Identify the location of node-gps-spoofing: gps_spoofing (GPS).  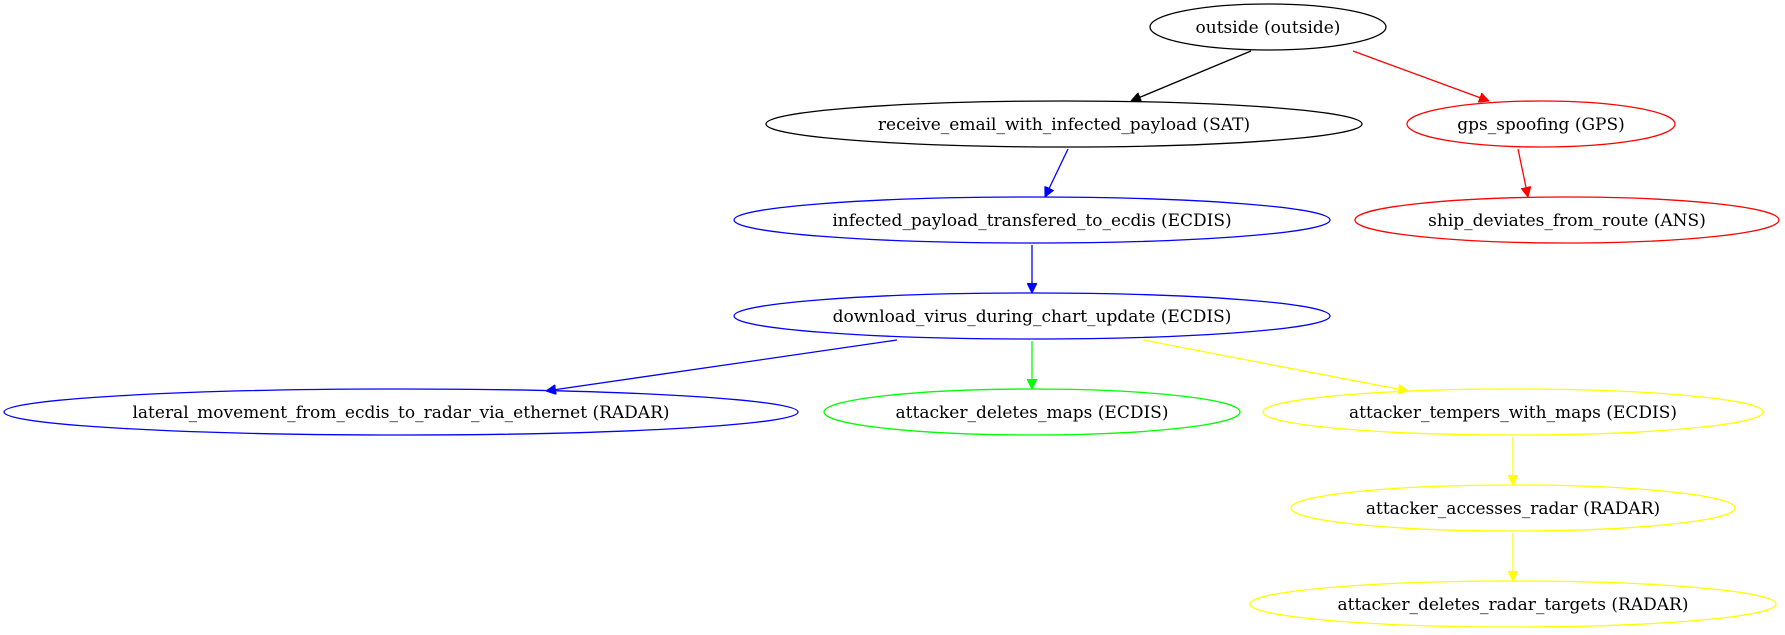
(1541, 124).